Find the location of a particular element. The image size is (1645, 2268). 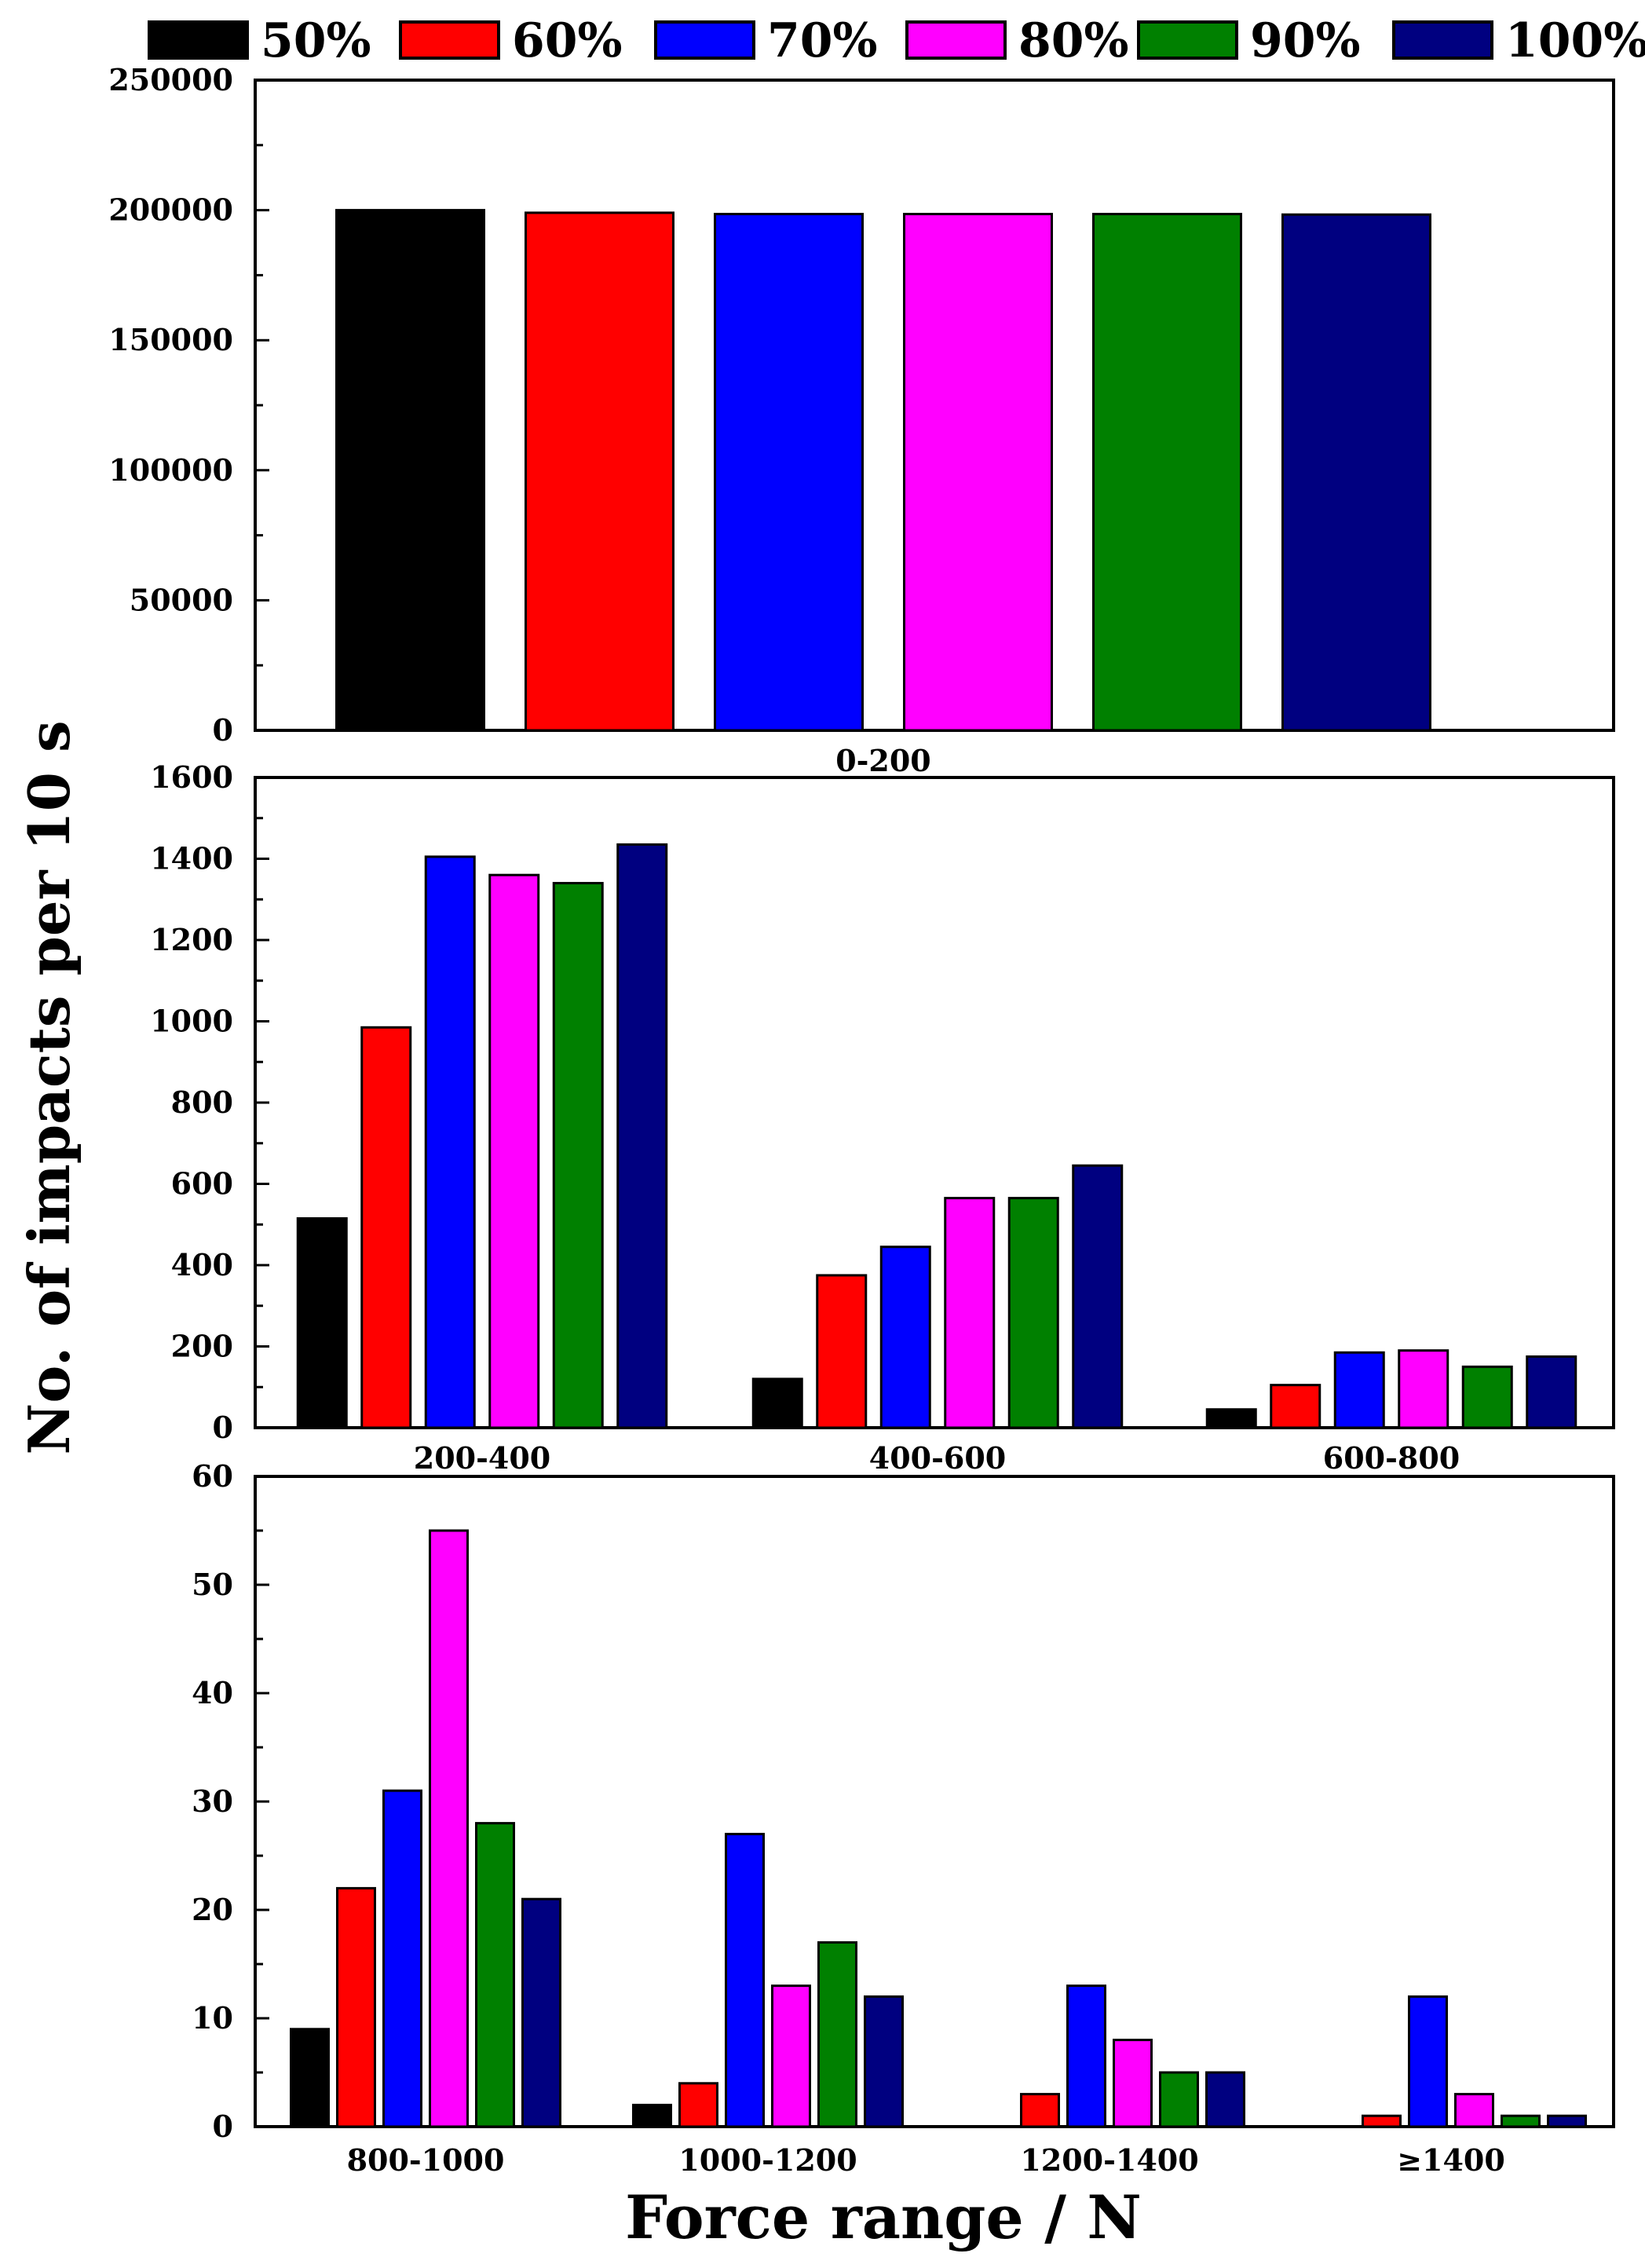

y-tick-label-bottom: 30 is located at coordinates (212, 1801).